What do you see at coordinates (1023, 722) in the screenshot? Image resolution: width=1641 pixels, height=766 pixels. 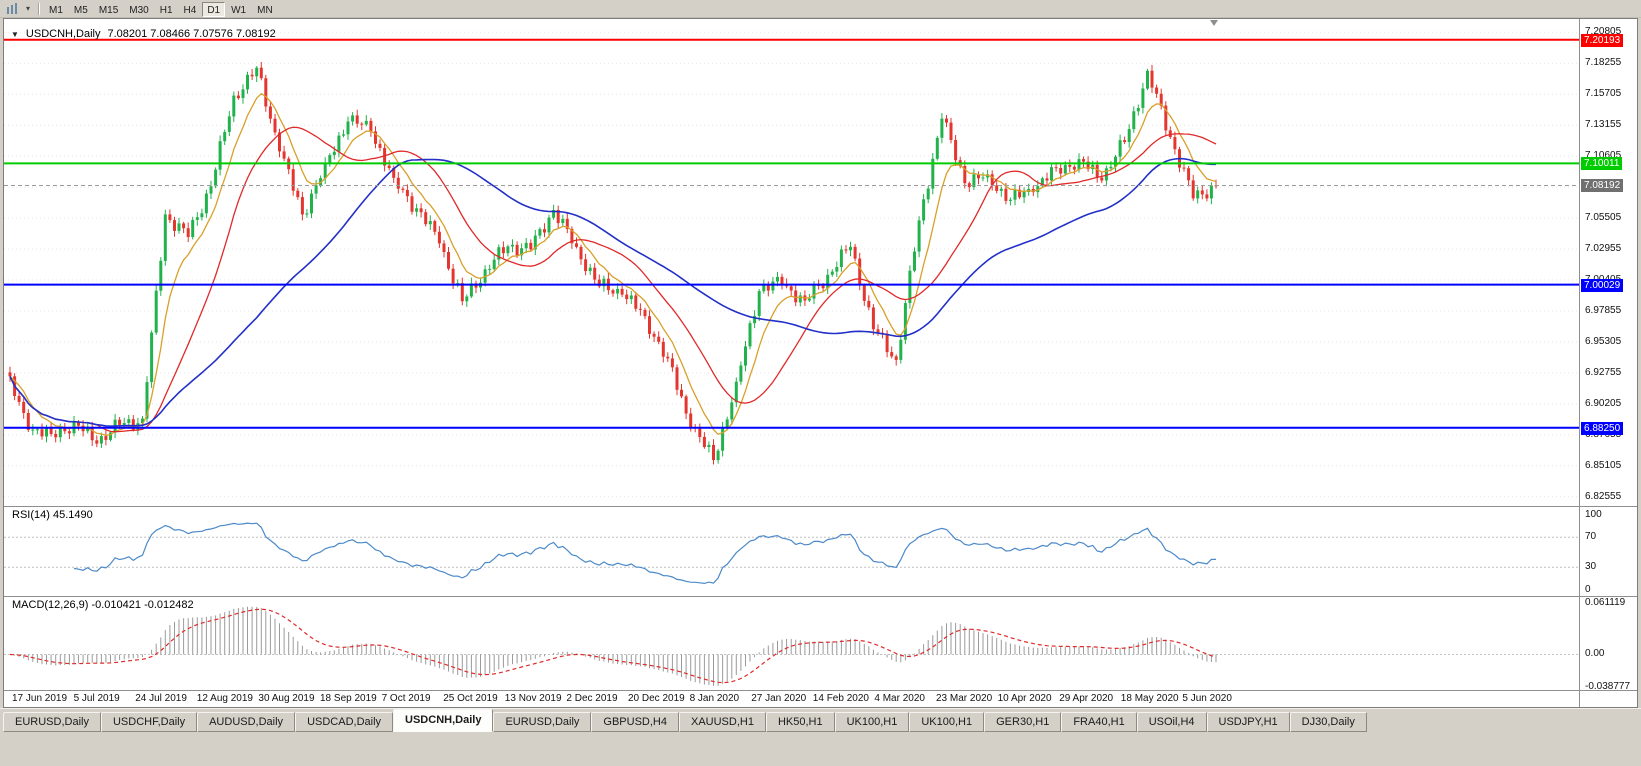 I see `chart-tab-ger30-h1: GER30,H1` at bounding box center [1023, 722].